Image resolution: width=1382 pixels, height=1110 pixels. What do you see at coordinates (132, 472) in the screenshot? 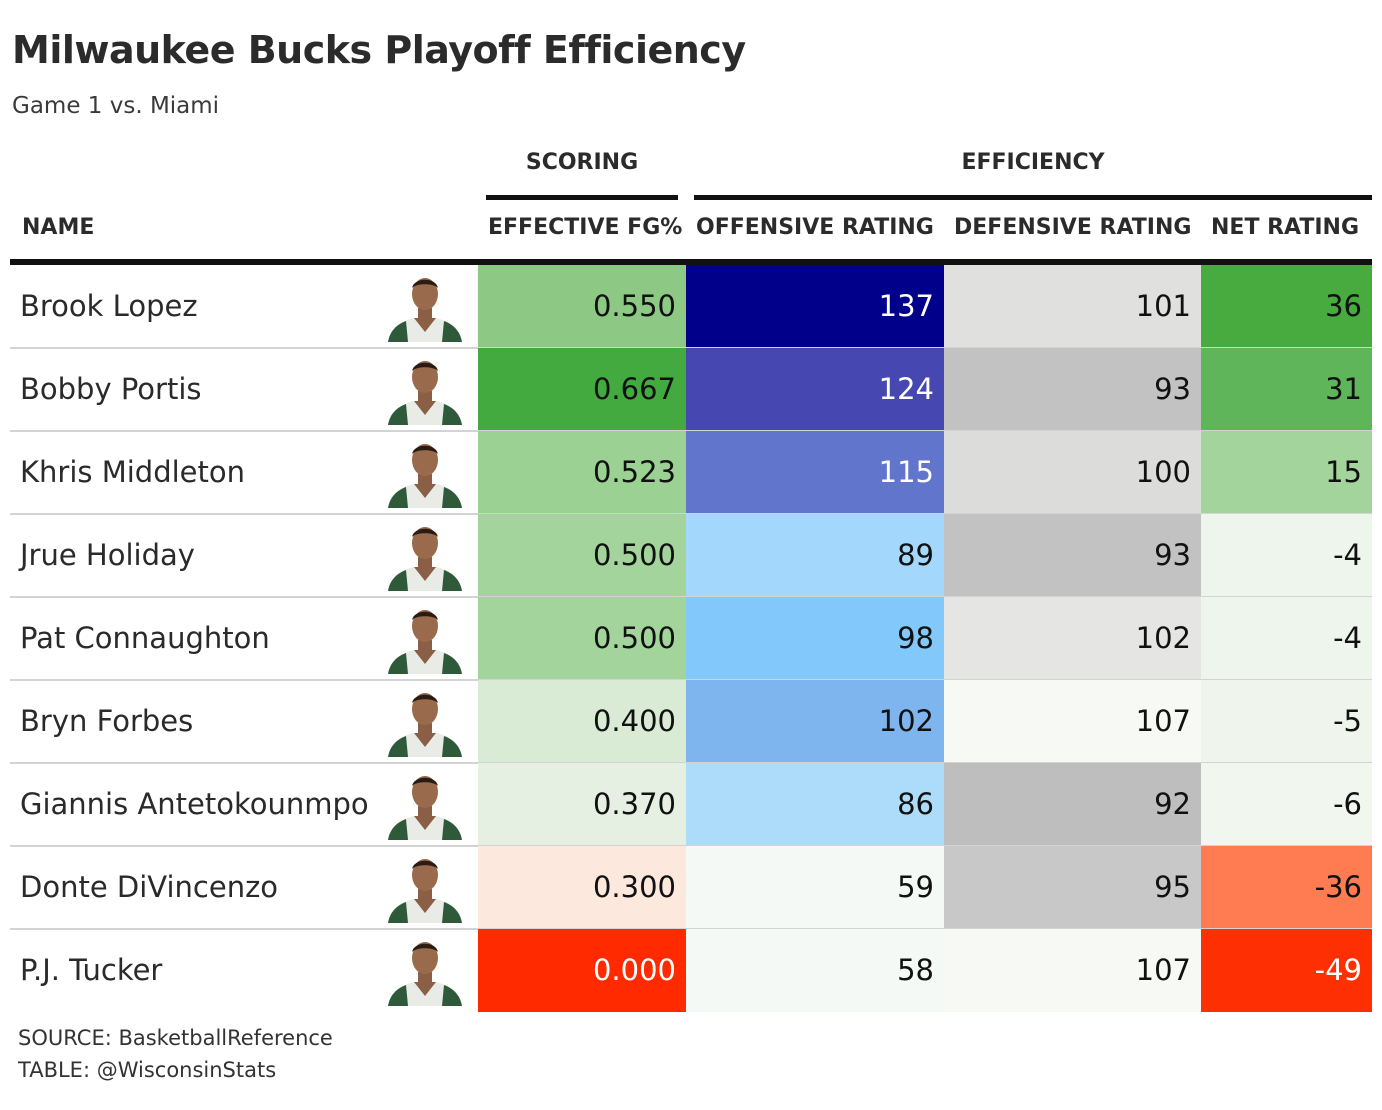
I see `player-name: Khris Middleton` at bounding box center [132, 472].